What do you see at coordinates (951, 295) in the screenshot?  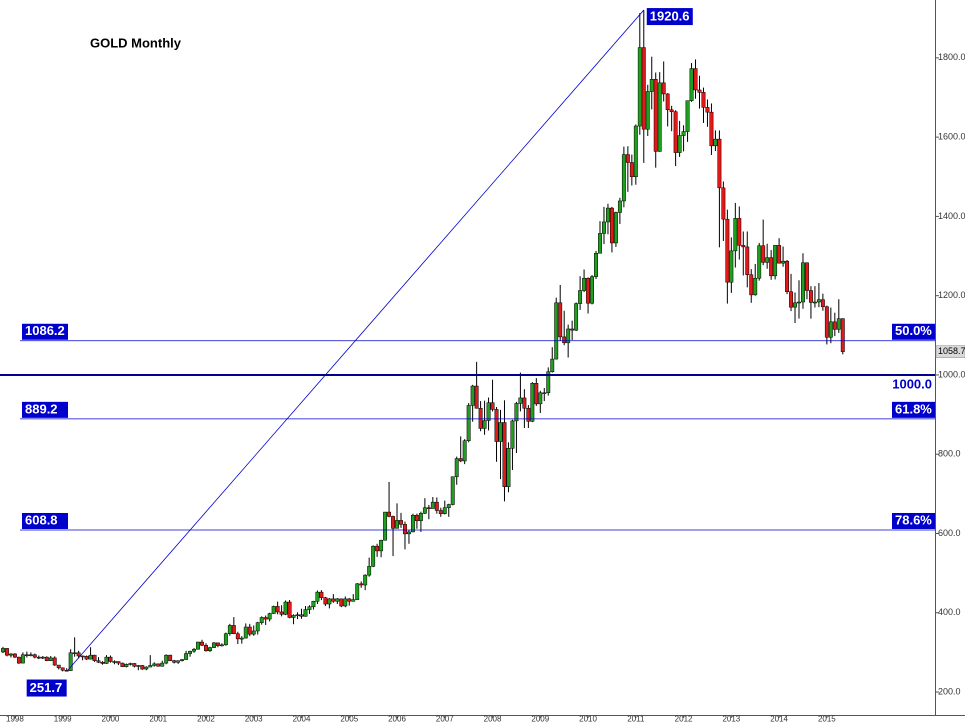 I see `y-tick-label: 1200.0` at bounding box center [951, 295].